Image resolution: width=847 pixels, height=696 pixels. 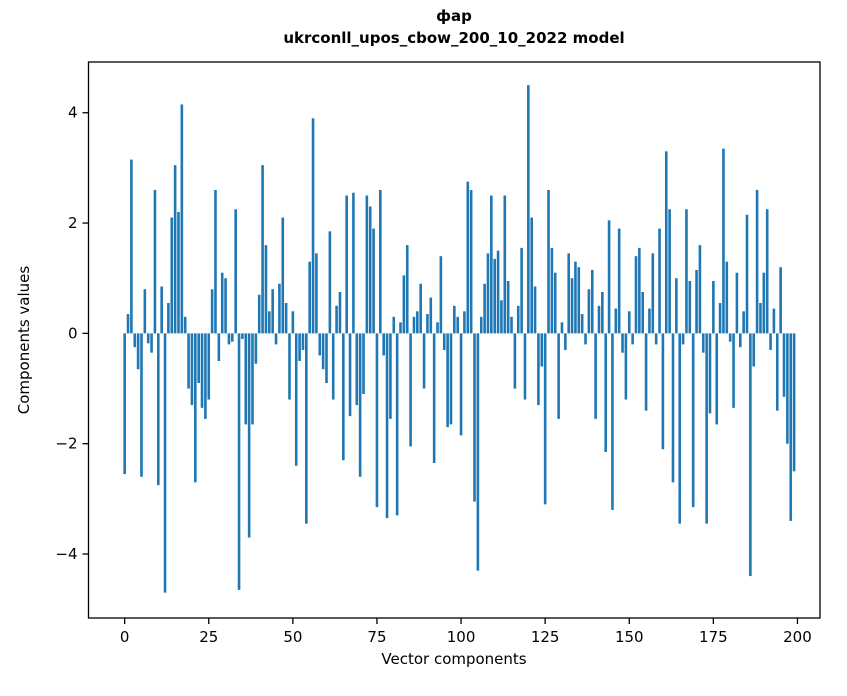 What do you see at coordinates (125, 637) in the screenshot?
I see `x-tick-label: 0` at bounding box center [125, 637].